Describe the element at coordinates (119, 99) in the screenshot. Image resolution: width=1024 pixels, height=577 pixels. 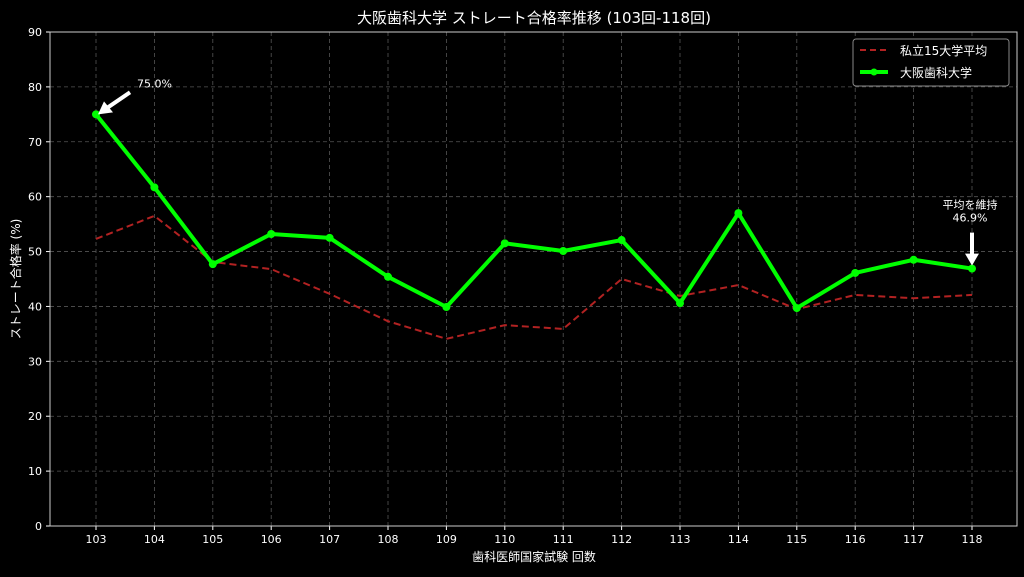
I see `annotation-arrow-shaft` at that location.